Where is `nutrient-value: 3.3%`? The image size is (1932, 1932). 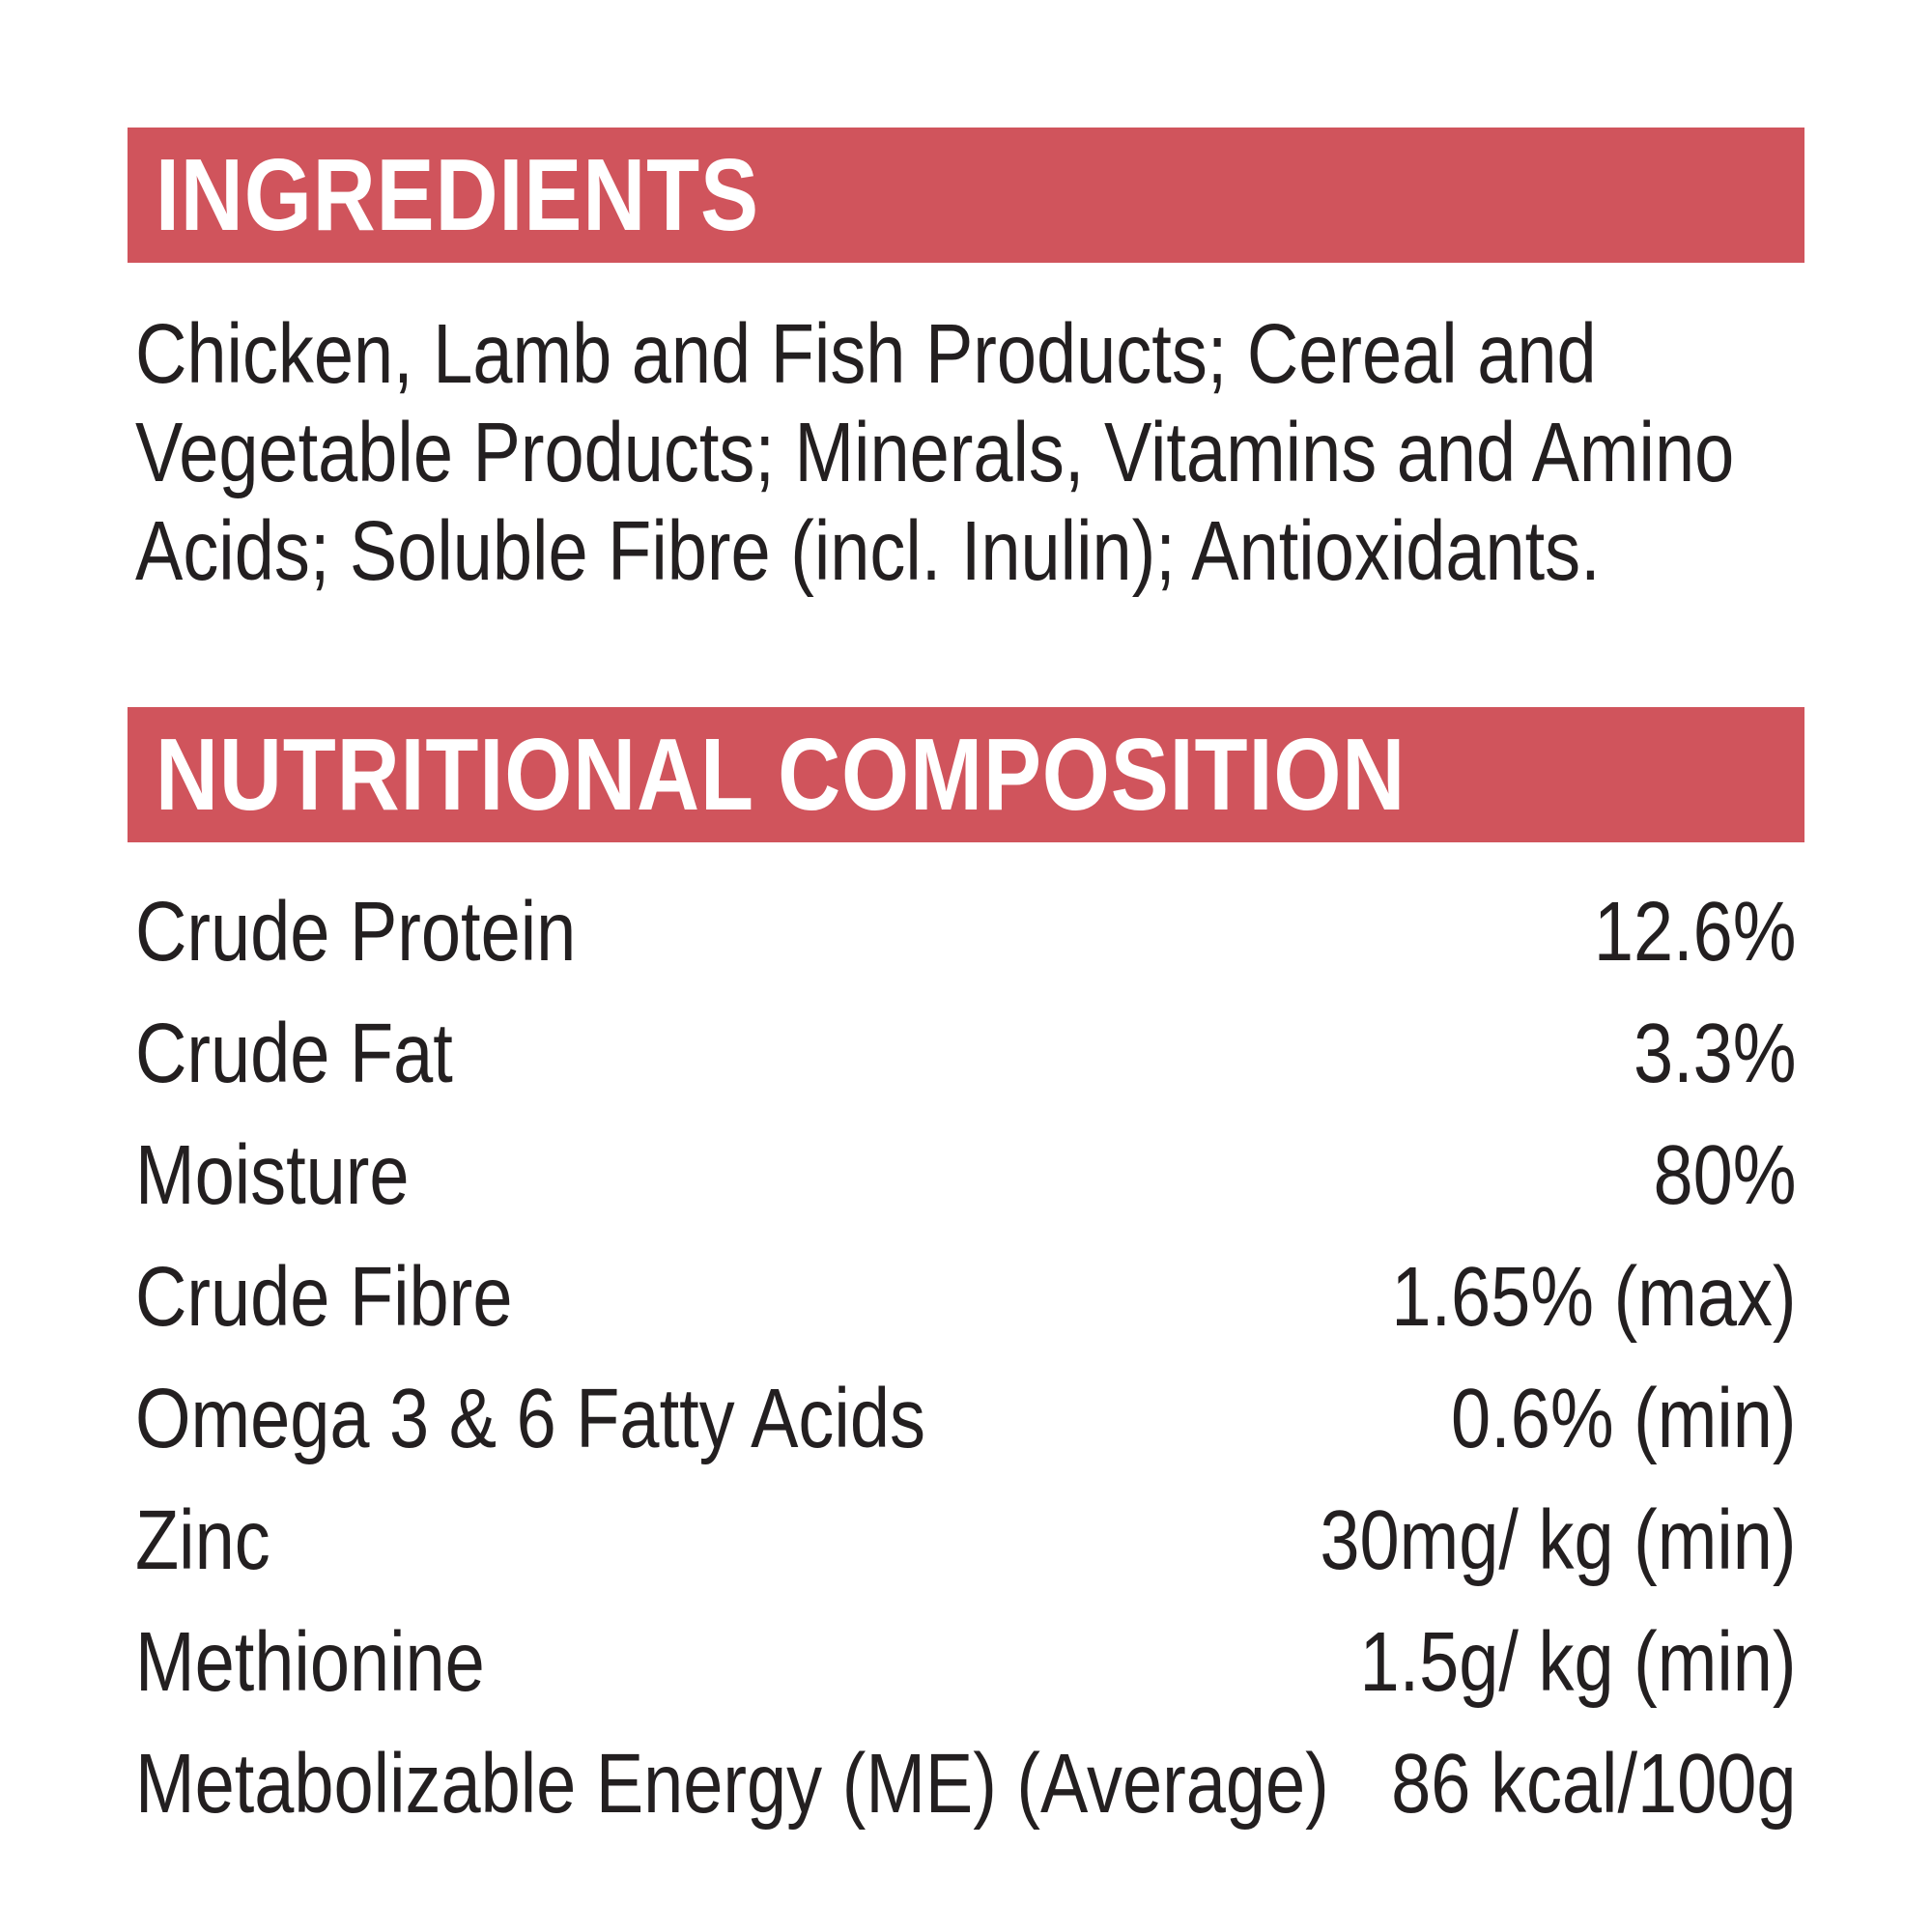 nutrient-value: 3.3% is located at coordinates (1715, 1053).